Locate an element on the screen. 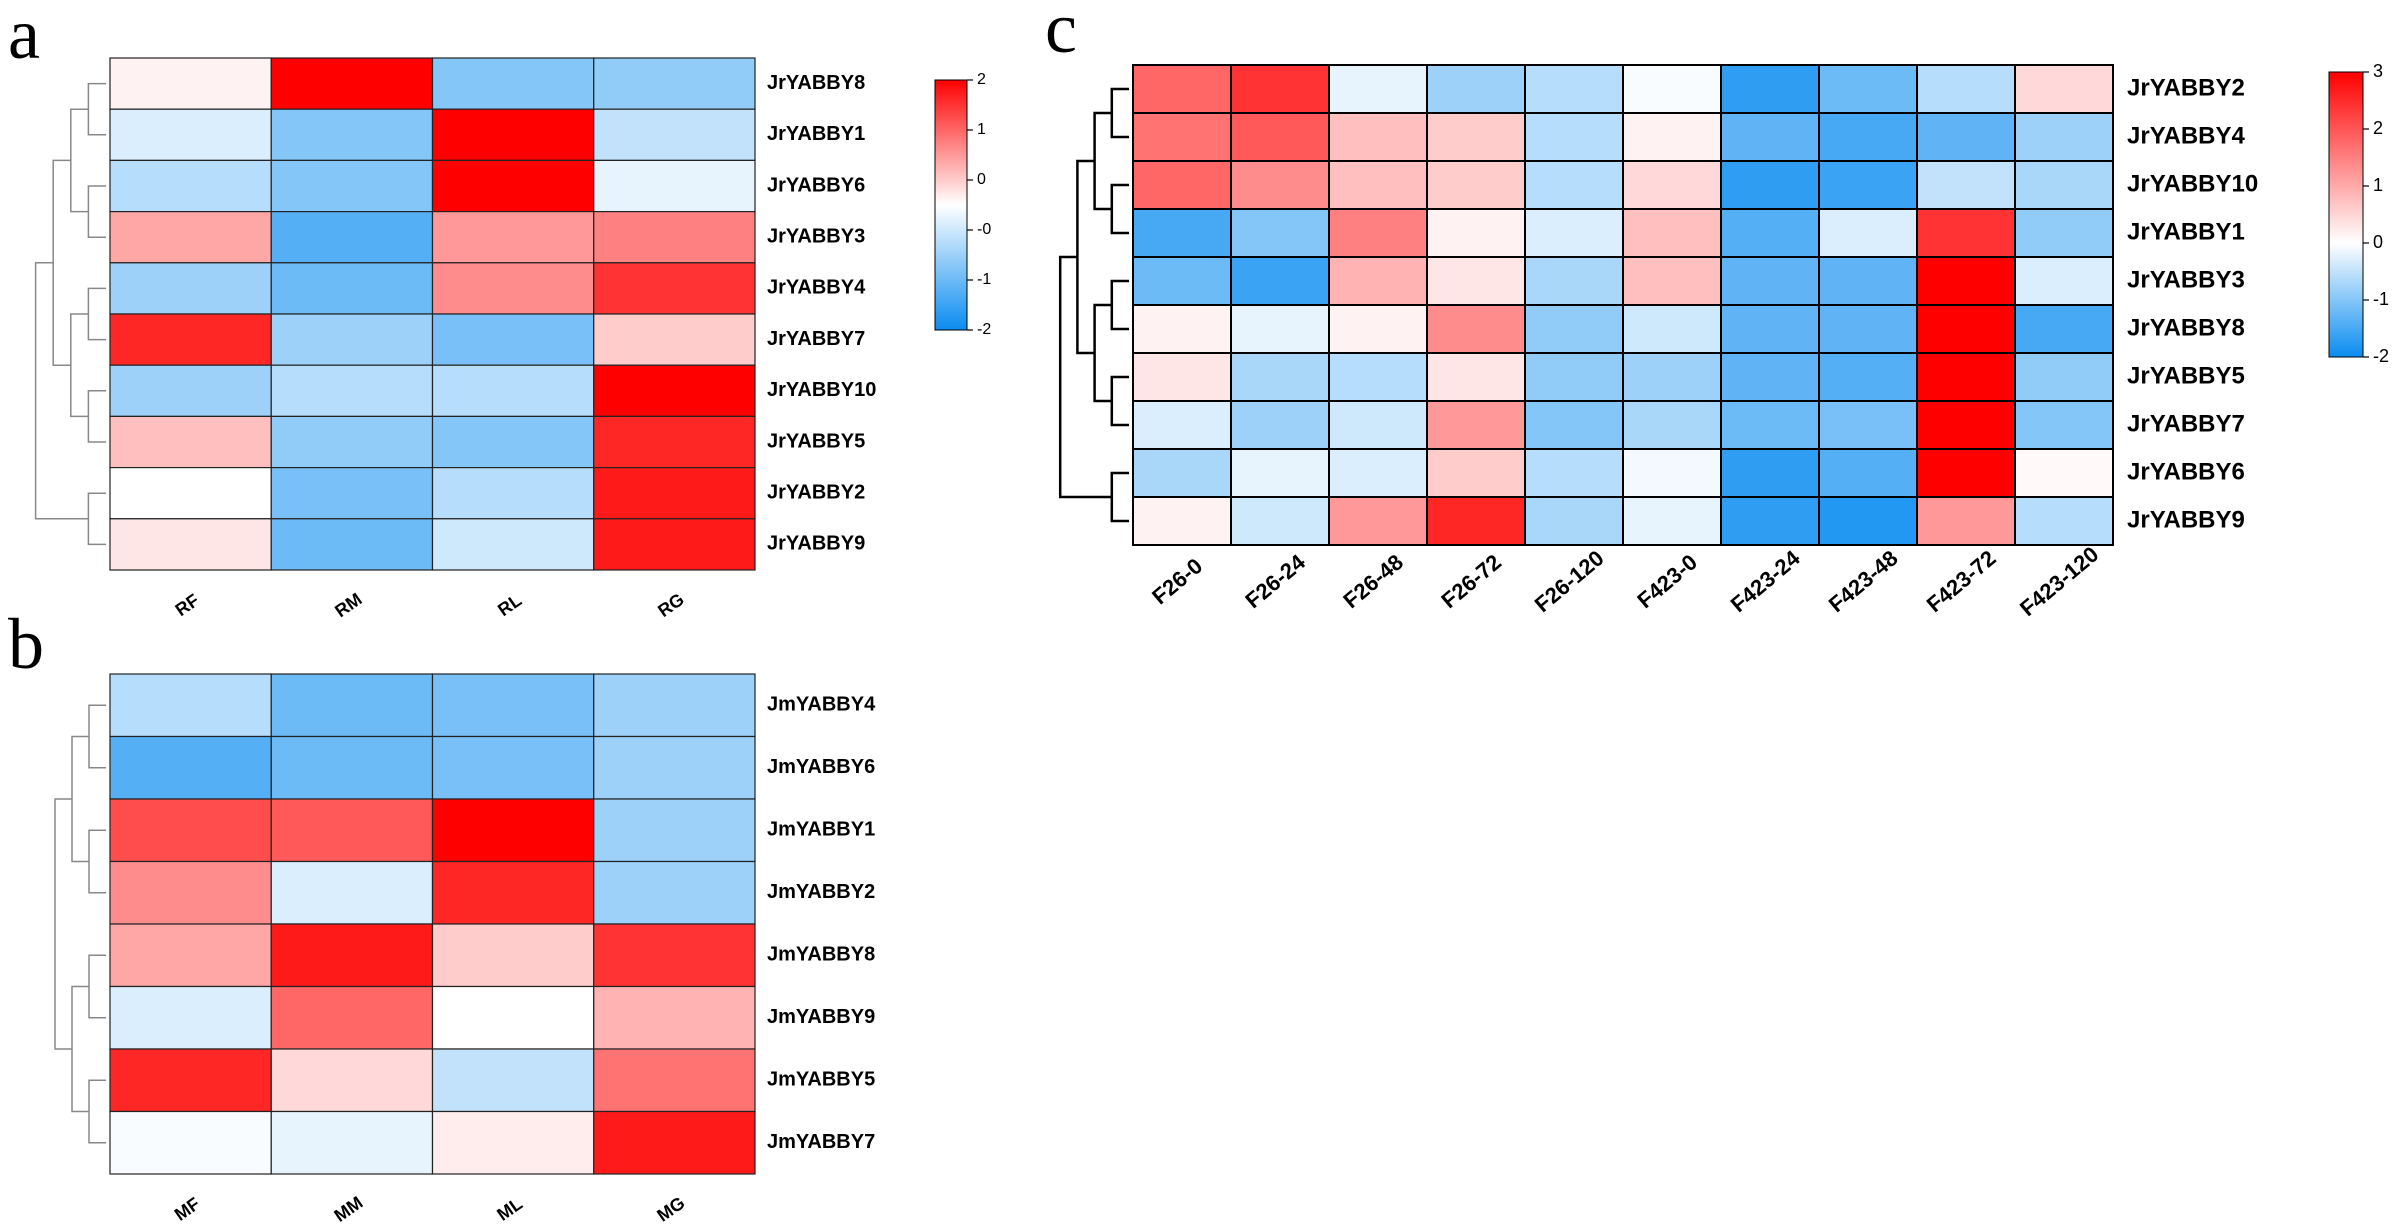  column-label: RF is located at coordinates (187, 605).